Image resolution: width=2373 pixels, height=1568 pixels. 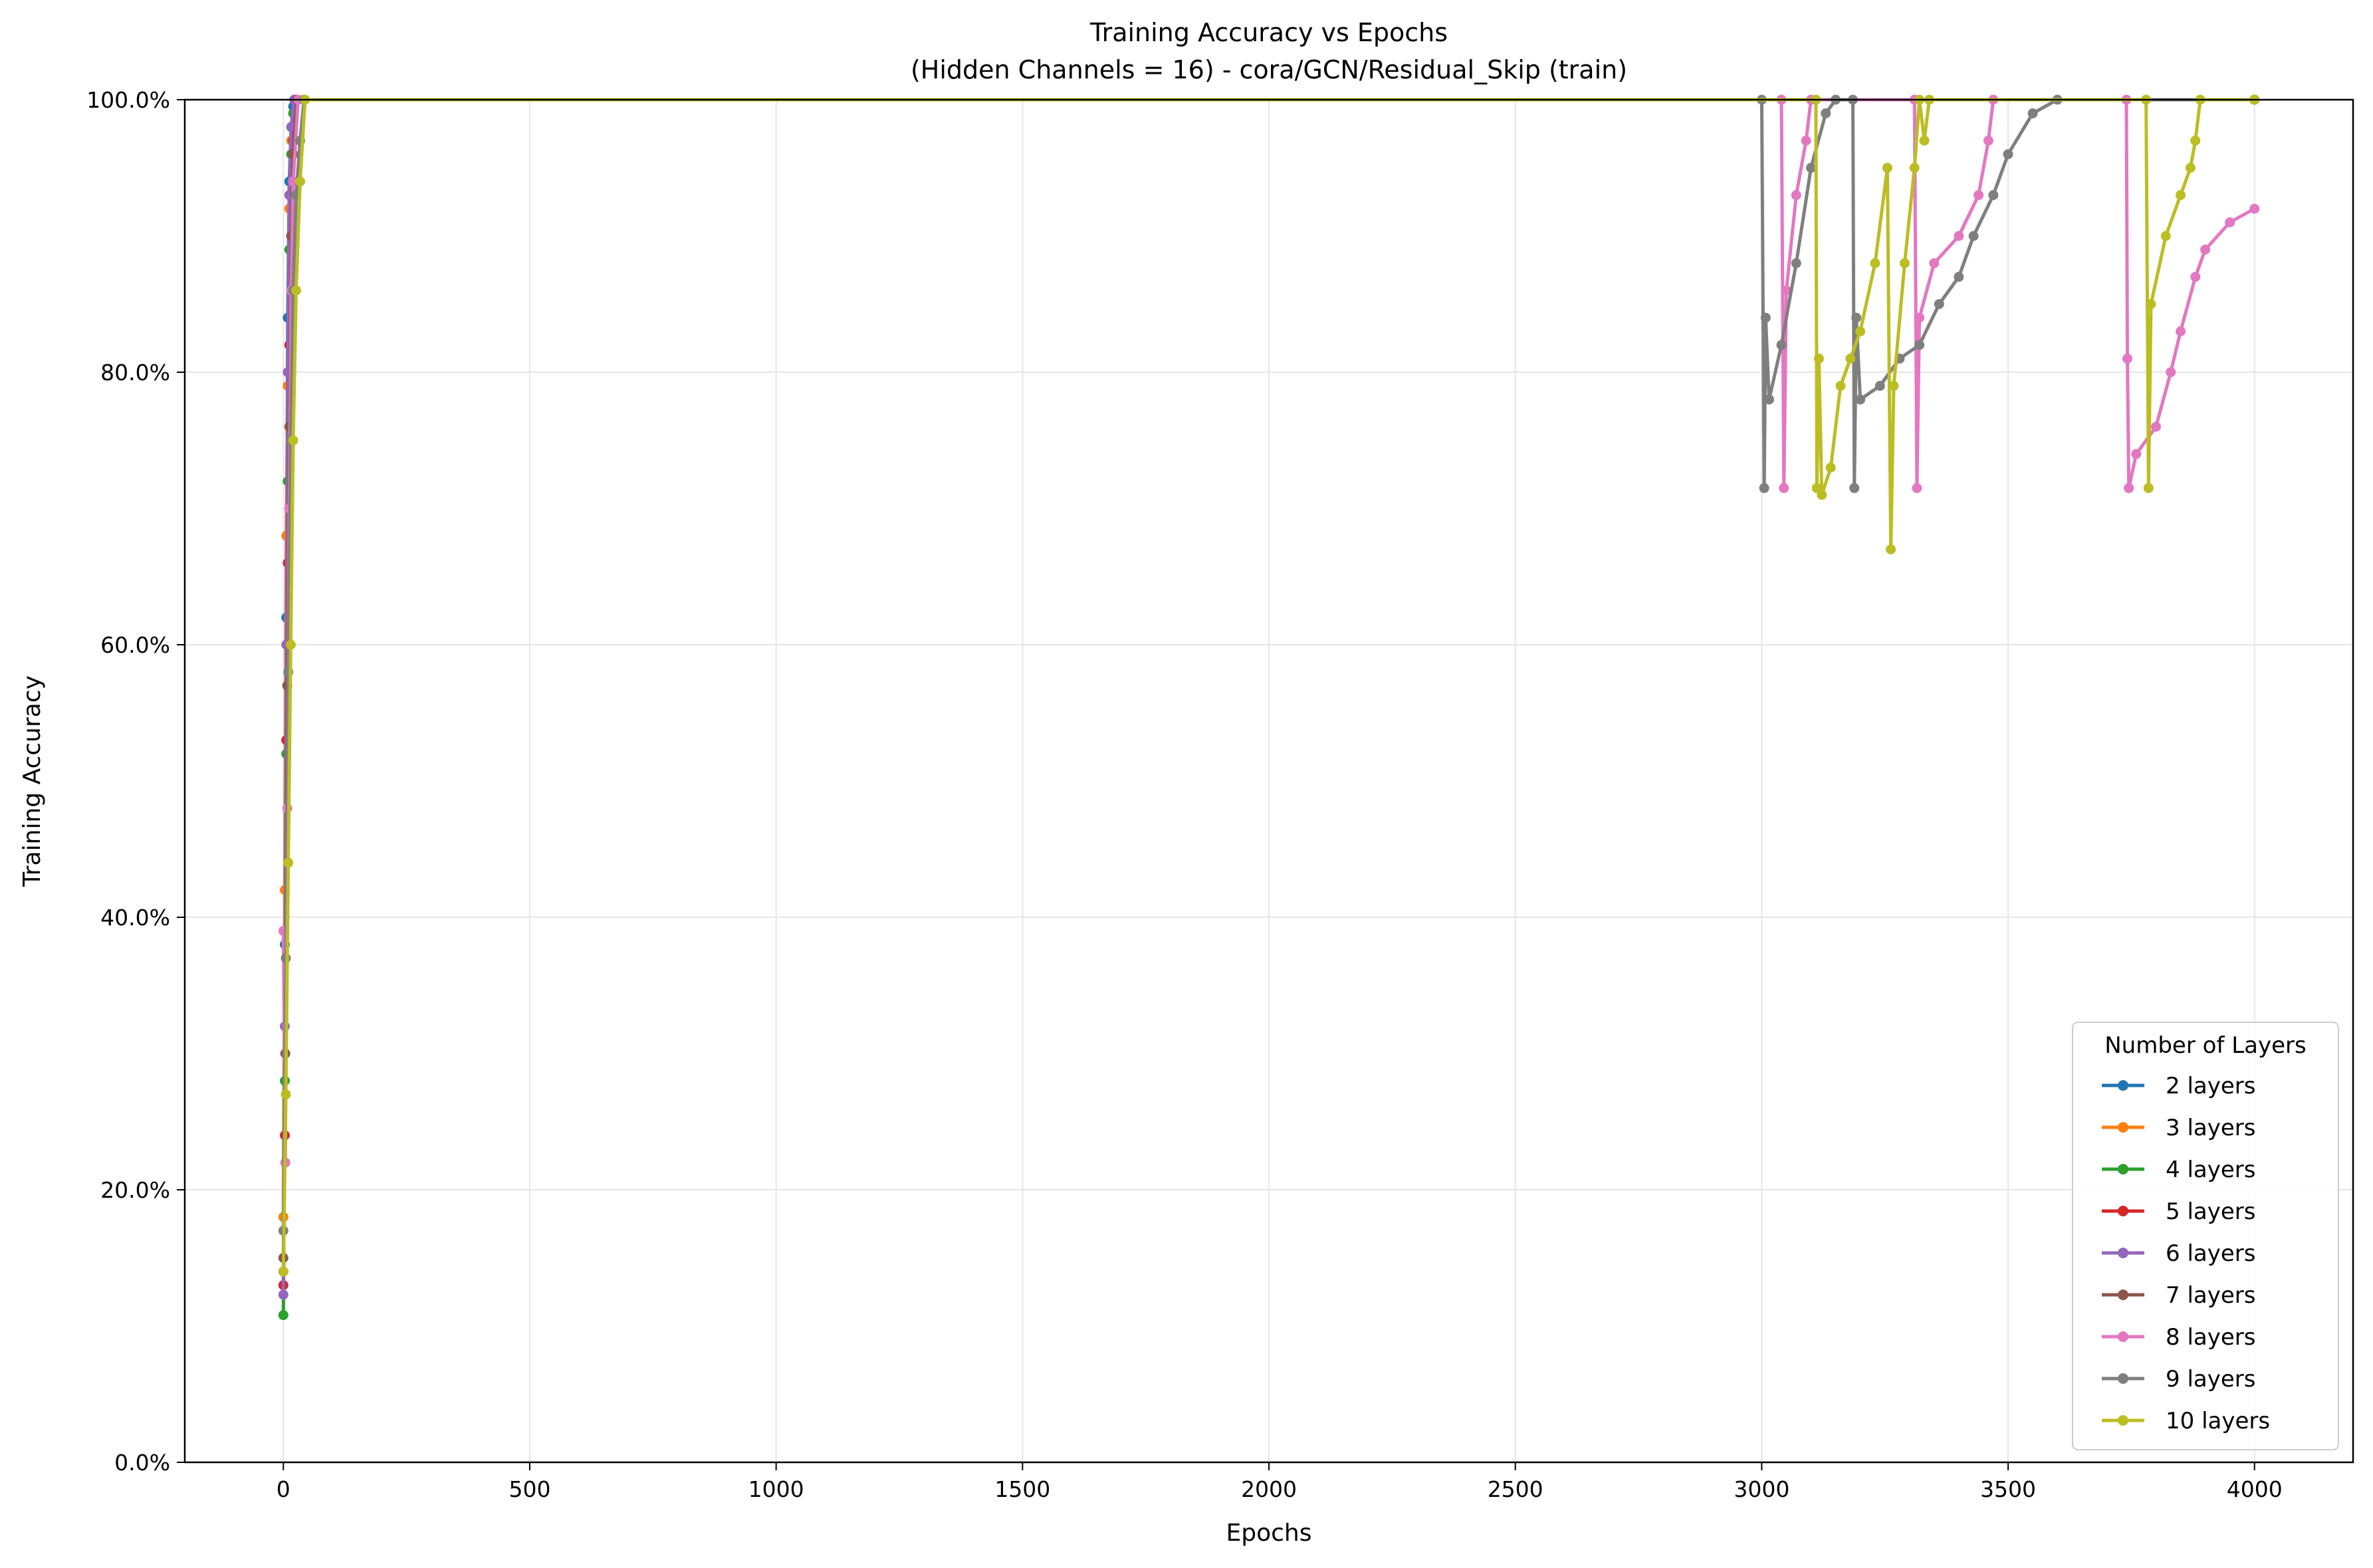 What do you see at coordinates (2205, 1045) in the screenshot?
I see `legend-title: Number of Layers` at bounding box center [2205, 1045].